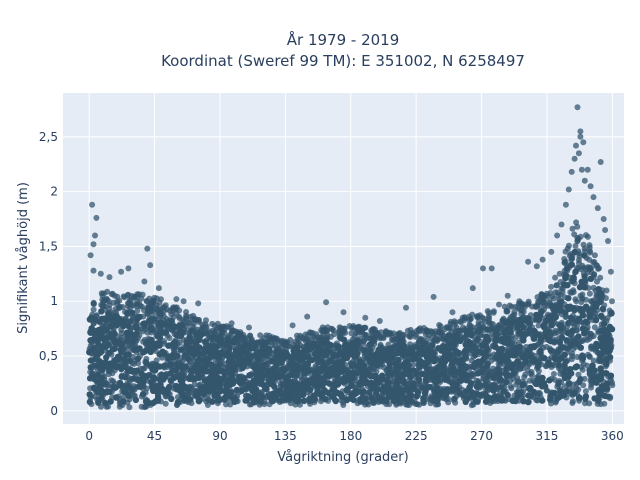  Describe the element at coordinates (48, 246) in the screenshot. I see `y-tick-label: 1,5` at that location.